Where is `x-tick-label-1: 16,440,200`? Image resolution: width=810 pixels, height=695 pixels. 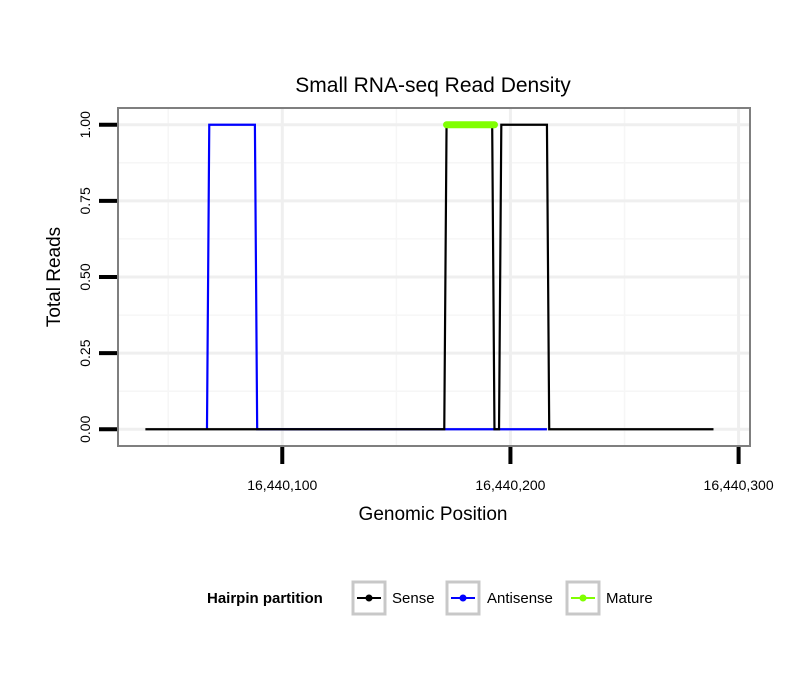
x-tick-label-1: 16,440,200 is located at coordinates (510, 485).